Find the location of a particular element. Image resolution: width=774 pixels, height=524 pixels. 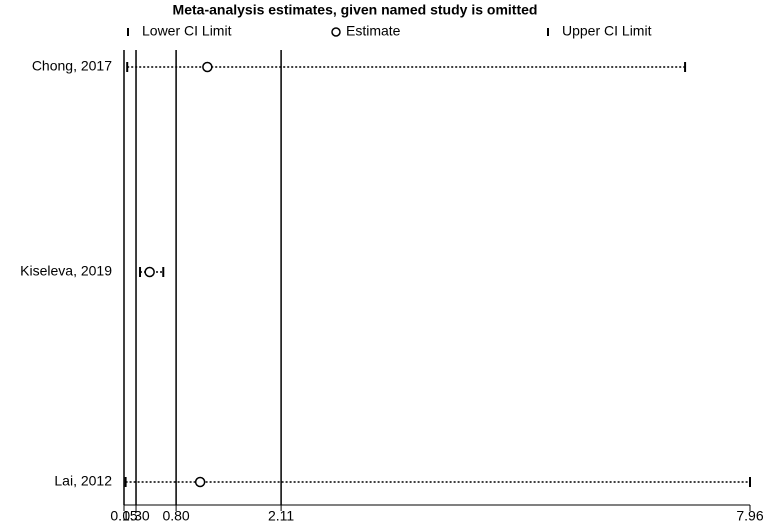

legend-label: Upper CI Limit is located at coordinates (607, 31).